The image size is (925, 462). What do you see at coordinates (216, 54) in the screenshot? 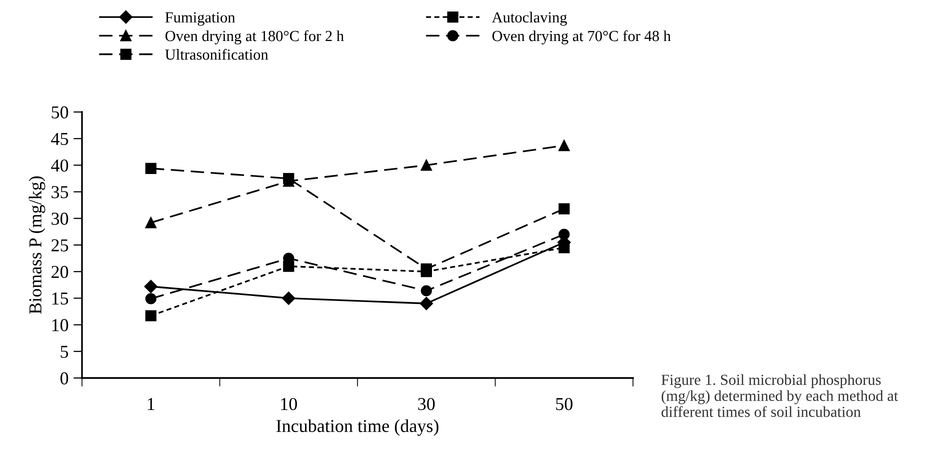
I see `legend-label: Ultrasonification` at bounding box center [216, 54].